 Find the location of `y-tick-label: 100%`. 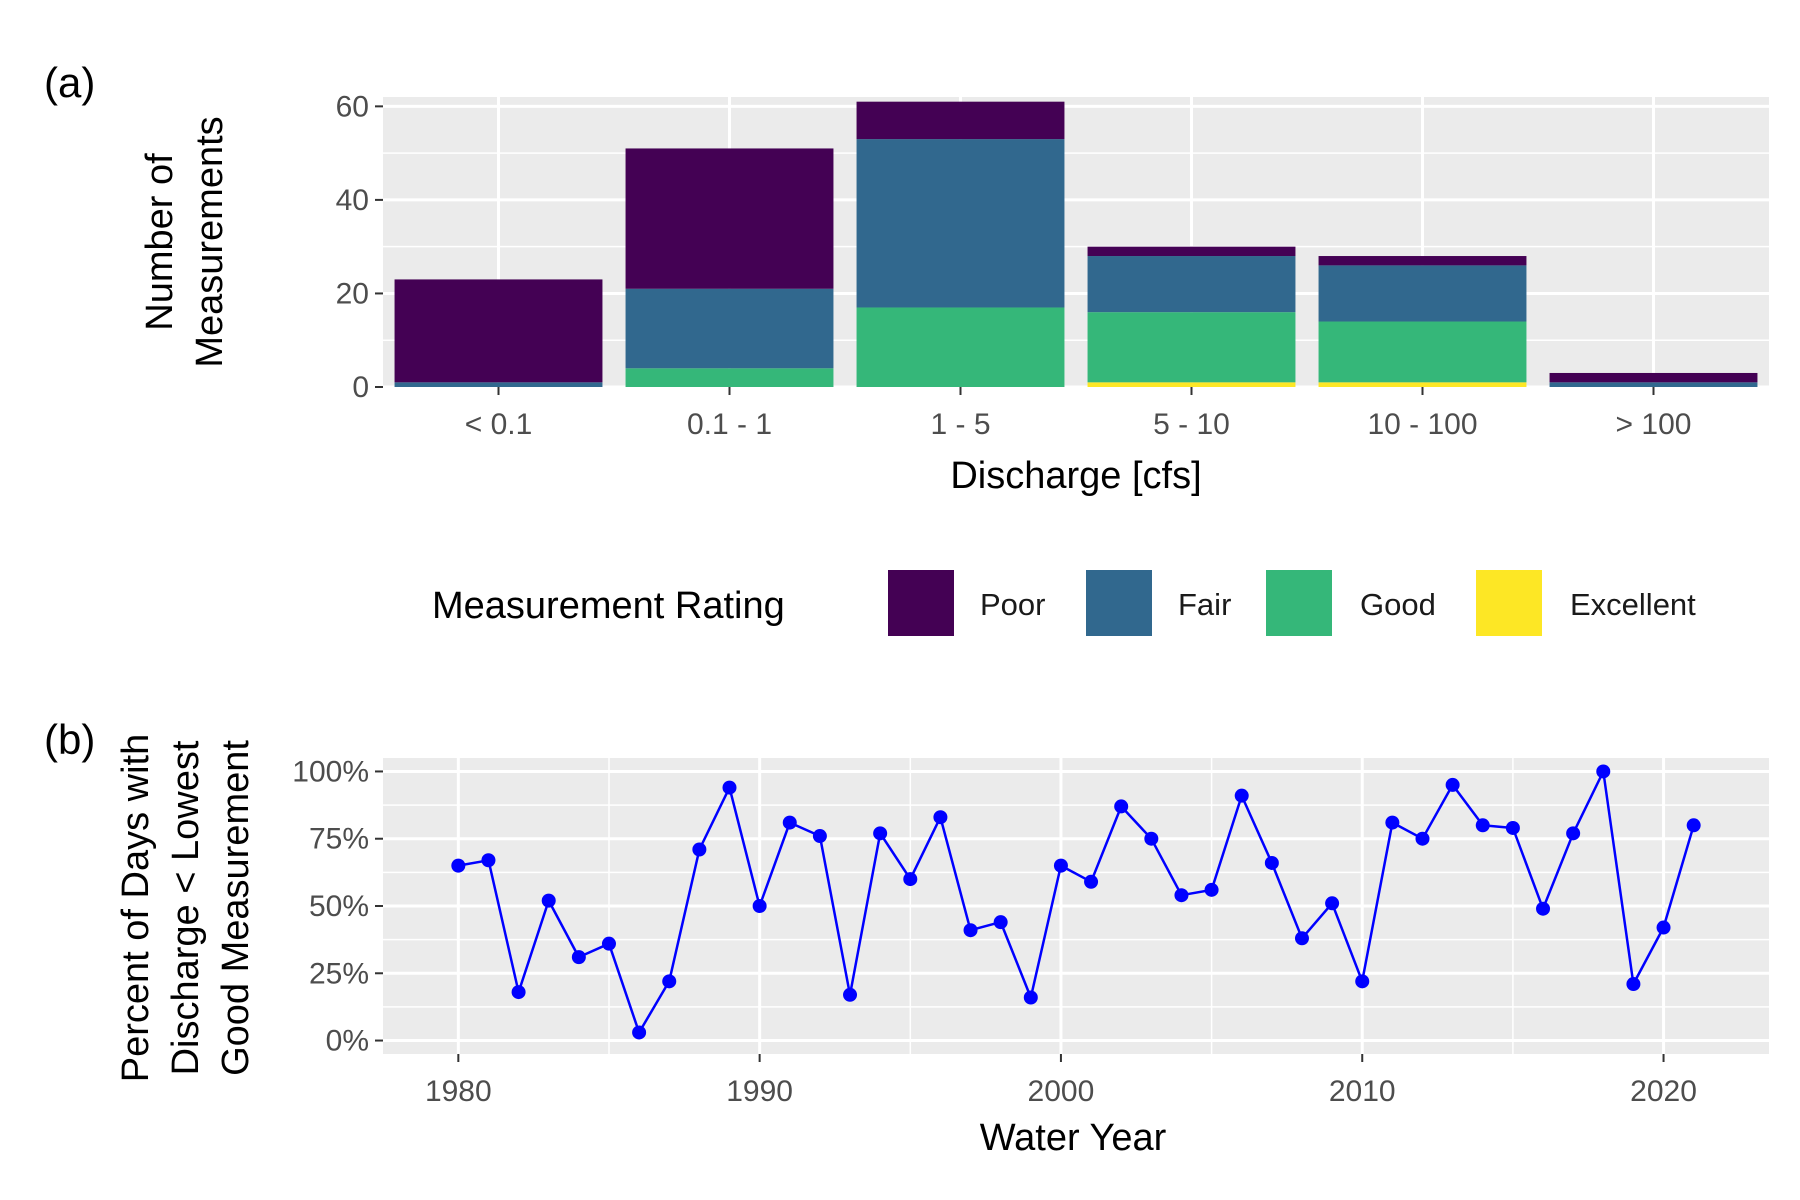

y-tick-label: 100% is located at coordinates (330, 771).